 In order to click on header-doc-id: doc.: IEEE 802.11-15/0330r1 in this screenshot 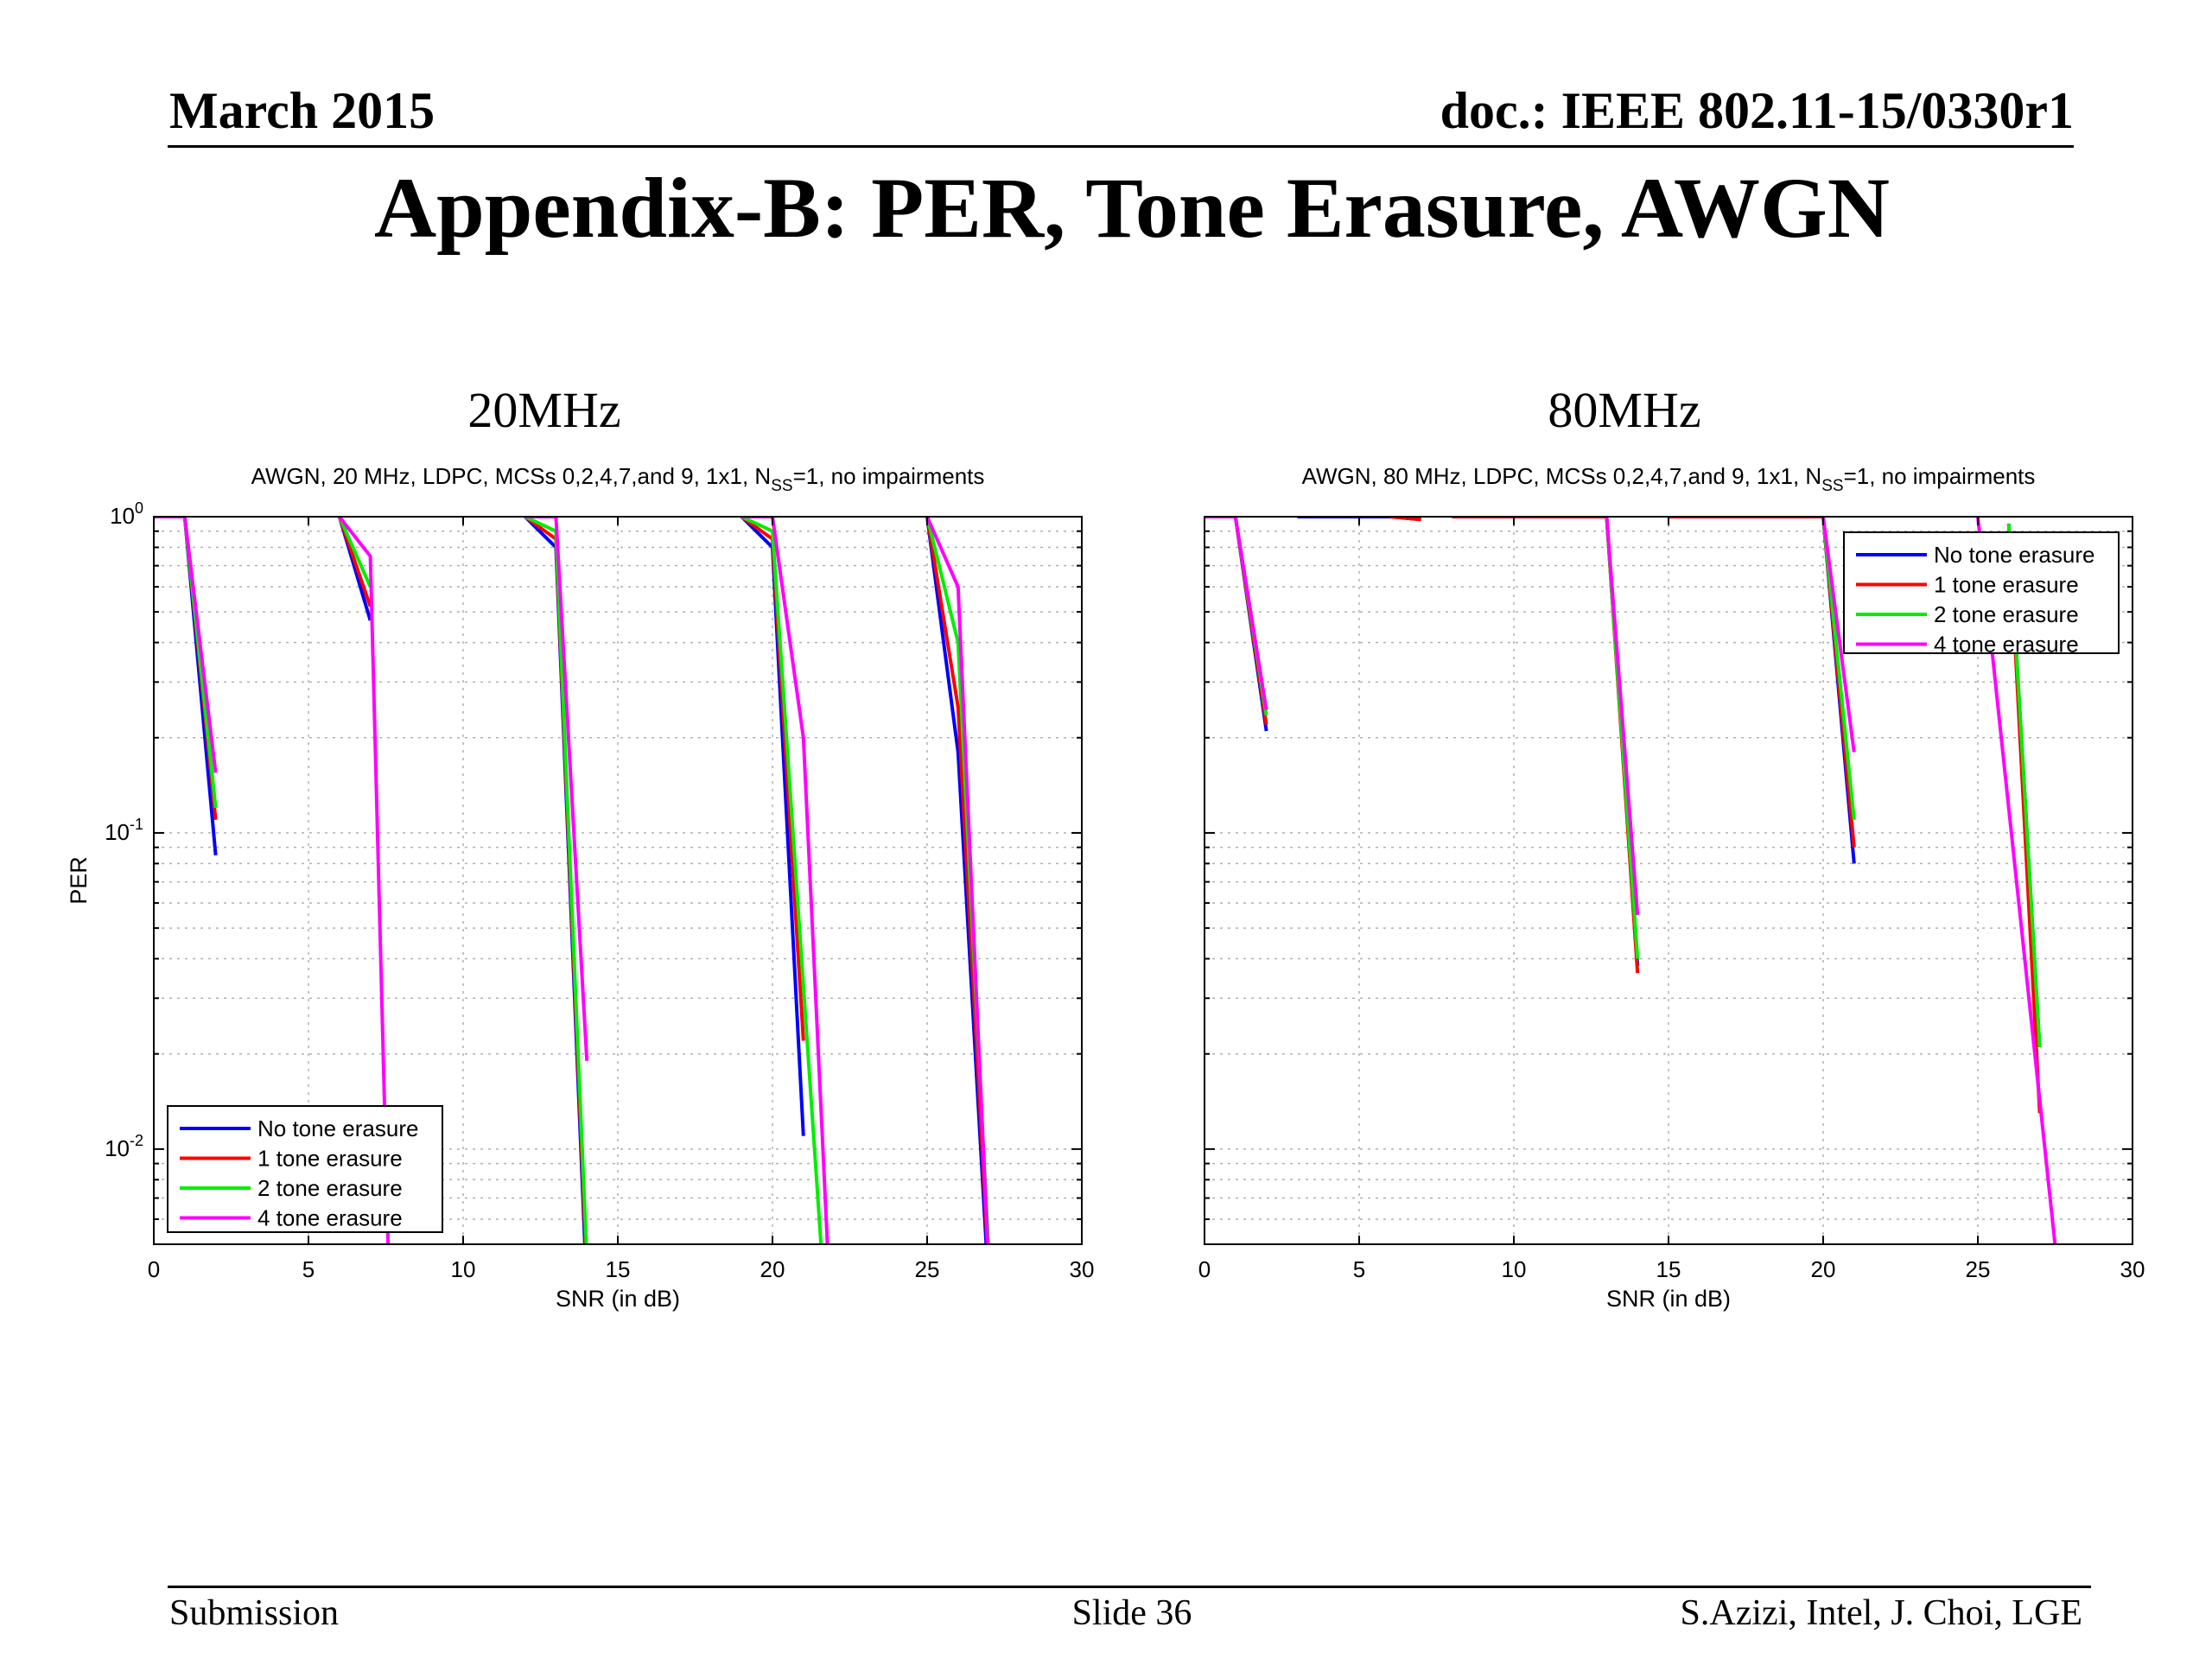, I will do `click(1757, 110)`.